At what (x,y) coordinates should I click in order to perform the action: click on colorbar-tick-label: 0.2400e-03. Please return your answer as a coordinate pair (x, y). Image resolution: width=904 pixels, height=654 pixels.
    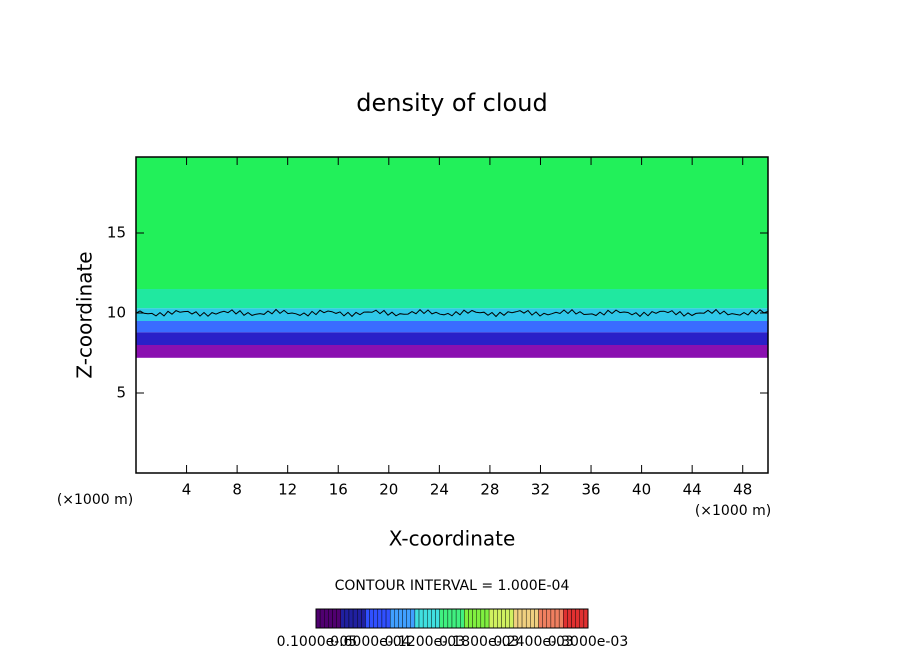
    Looking at the image, I should click on (533, 642).